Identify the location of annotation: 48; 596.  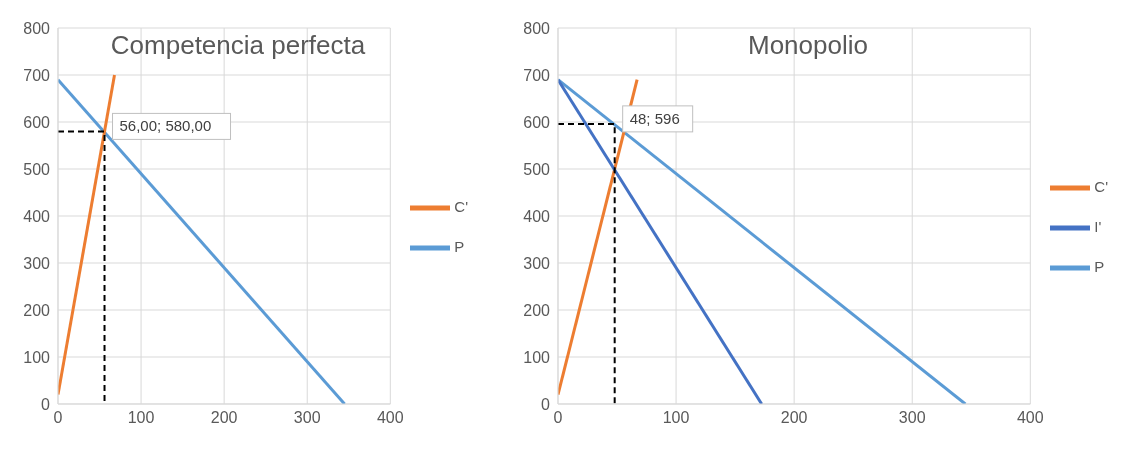
(654, 118).